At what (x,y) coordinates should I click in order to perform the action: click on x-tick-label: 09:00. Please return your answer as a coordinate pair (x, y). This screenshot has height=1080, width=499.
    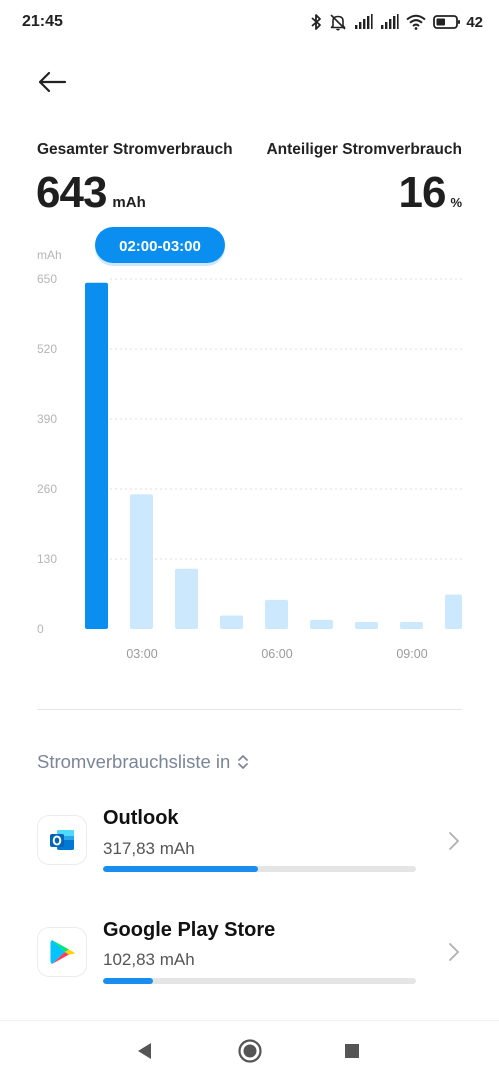
    Looking at the image, I should click on (411, 654).